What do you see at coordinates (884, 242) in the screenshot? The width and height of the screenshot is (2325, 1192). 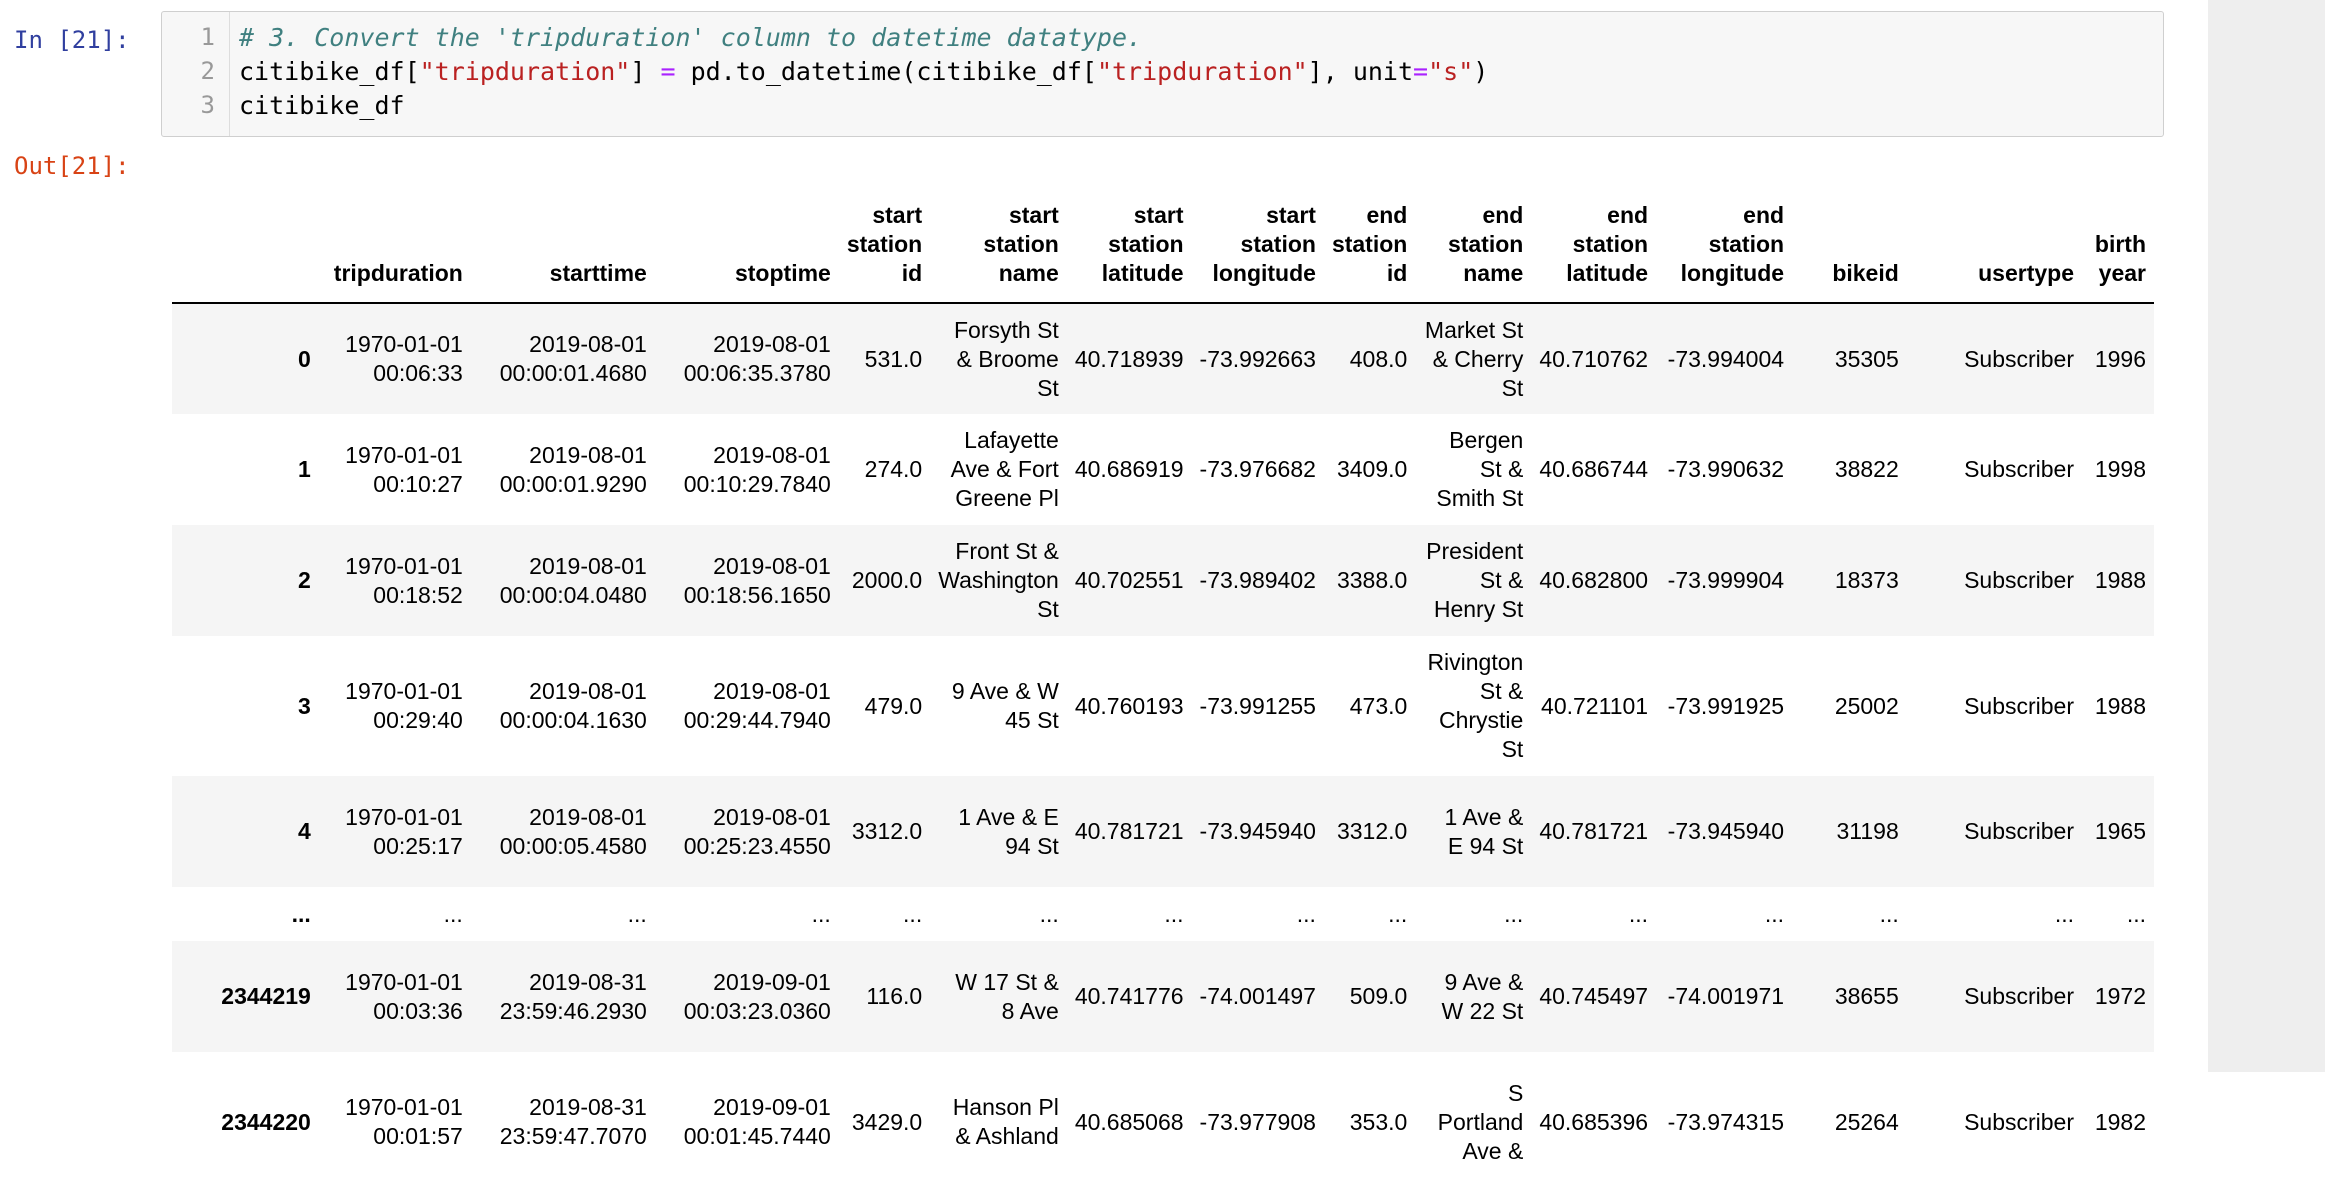 I see `column-header: start station id` at bounding box center [884, 242].